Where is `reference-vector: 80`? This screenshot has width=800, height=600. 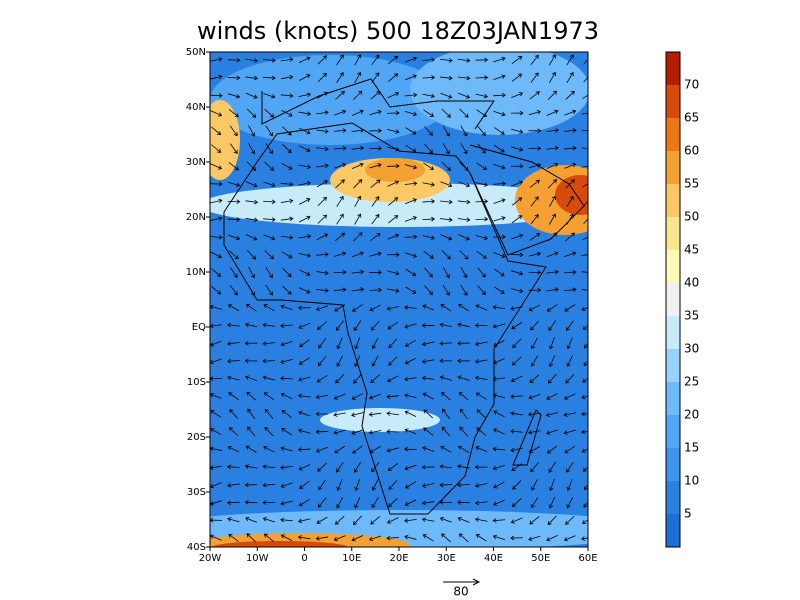 reference-vector: 80 is located at coordinates (462, 588).